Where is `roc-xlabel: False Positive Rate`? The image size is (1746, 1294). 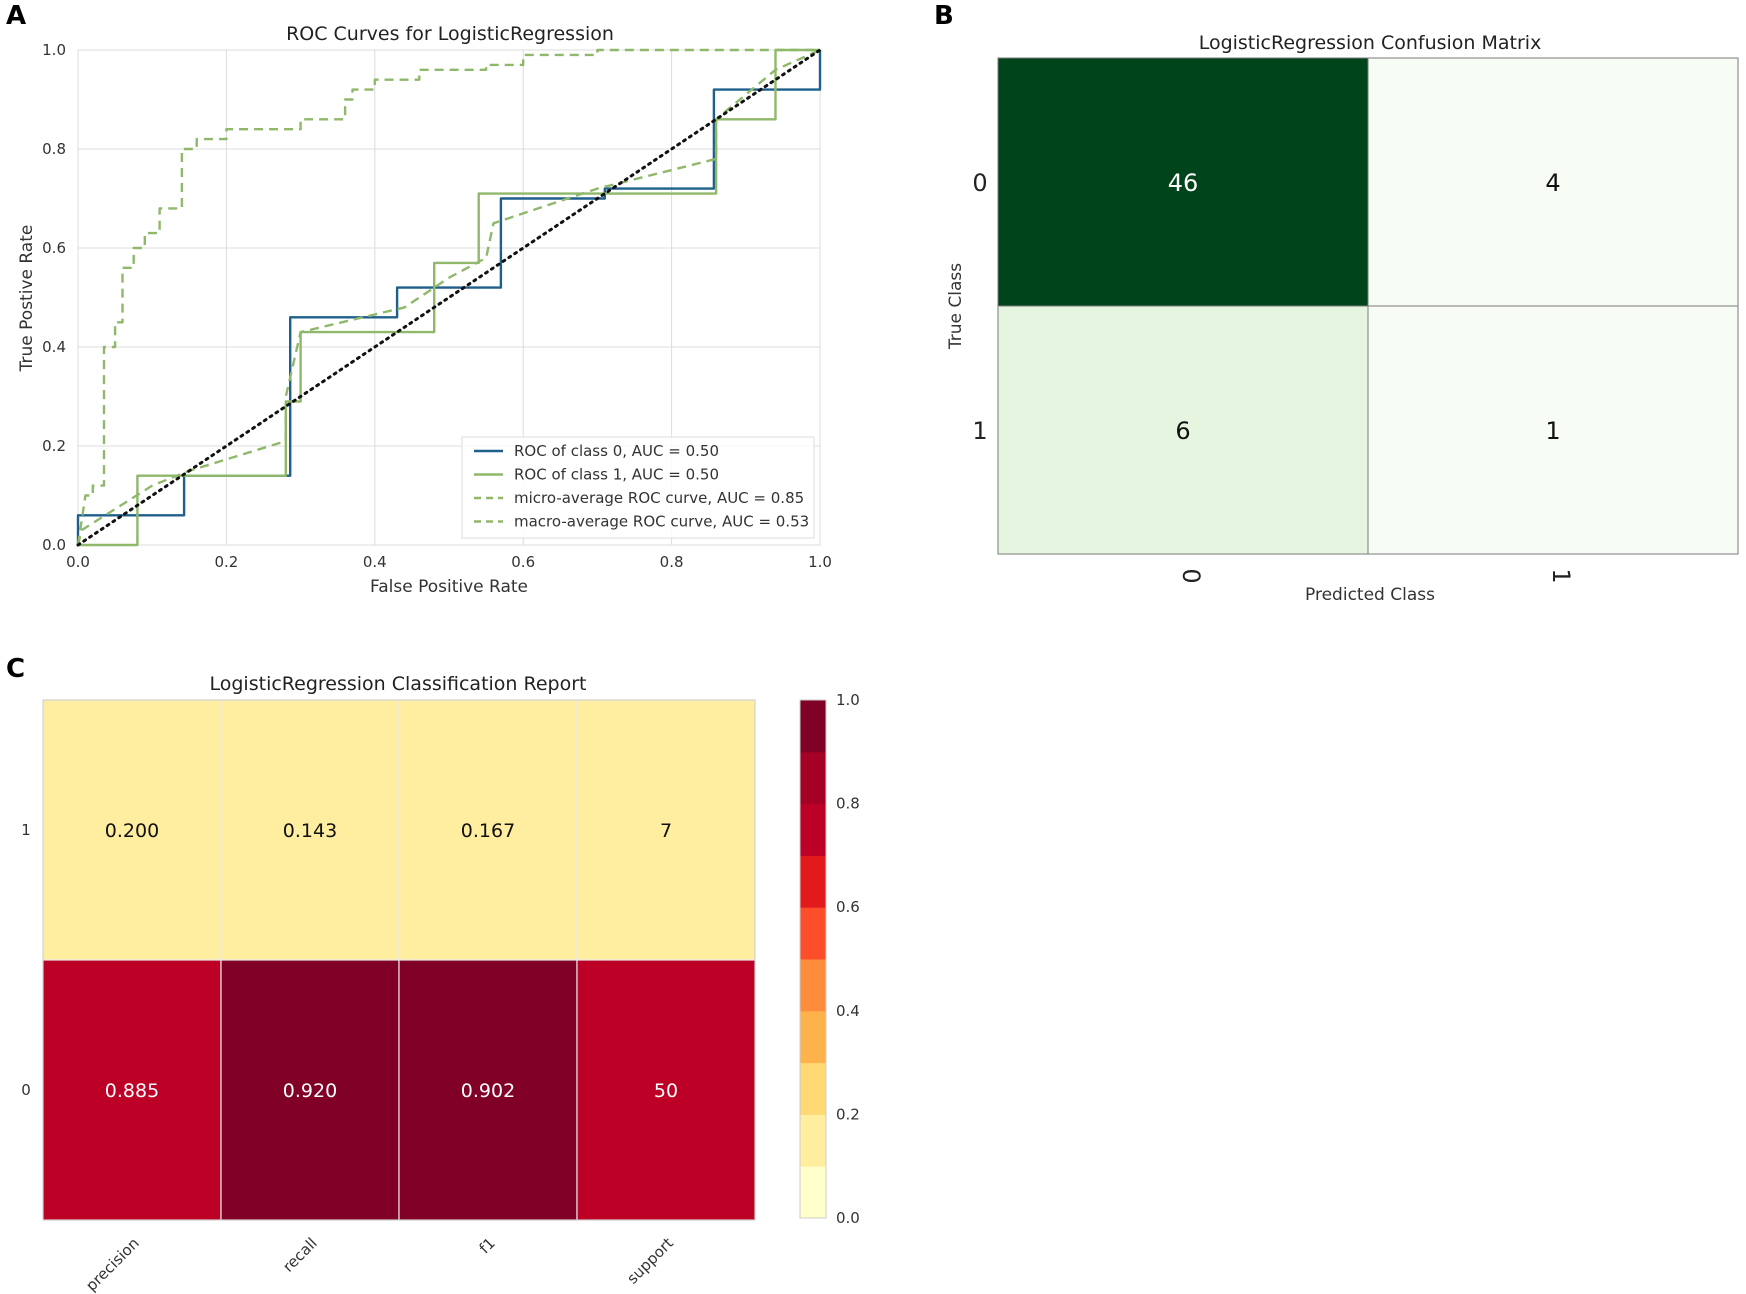
roc-xlabel: False Positive Rate is located at coordinates (449, 587).